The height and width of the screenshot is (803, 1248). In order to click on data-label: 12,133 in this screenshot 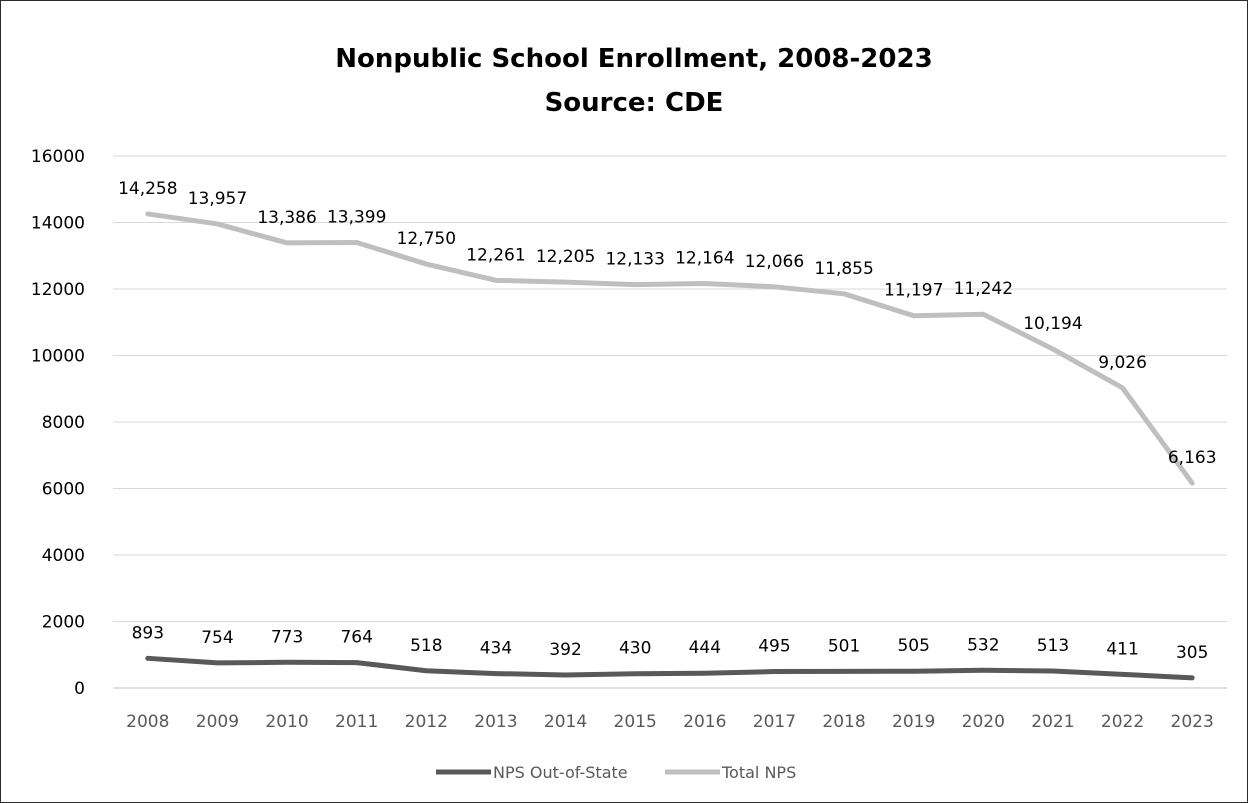, I will do `click(634, 260)`.